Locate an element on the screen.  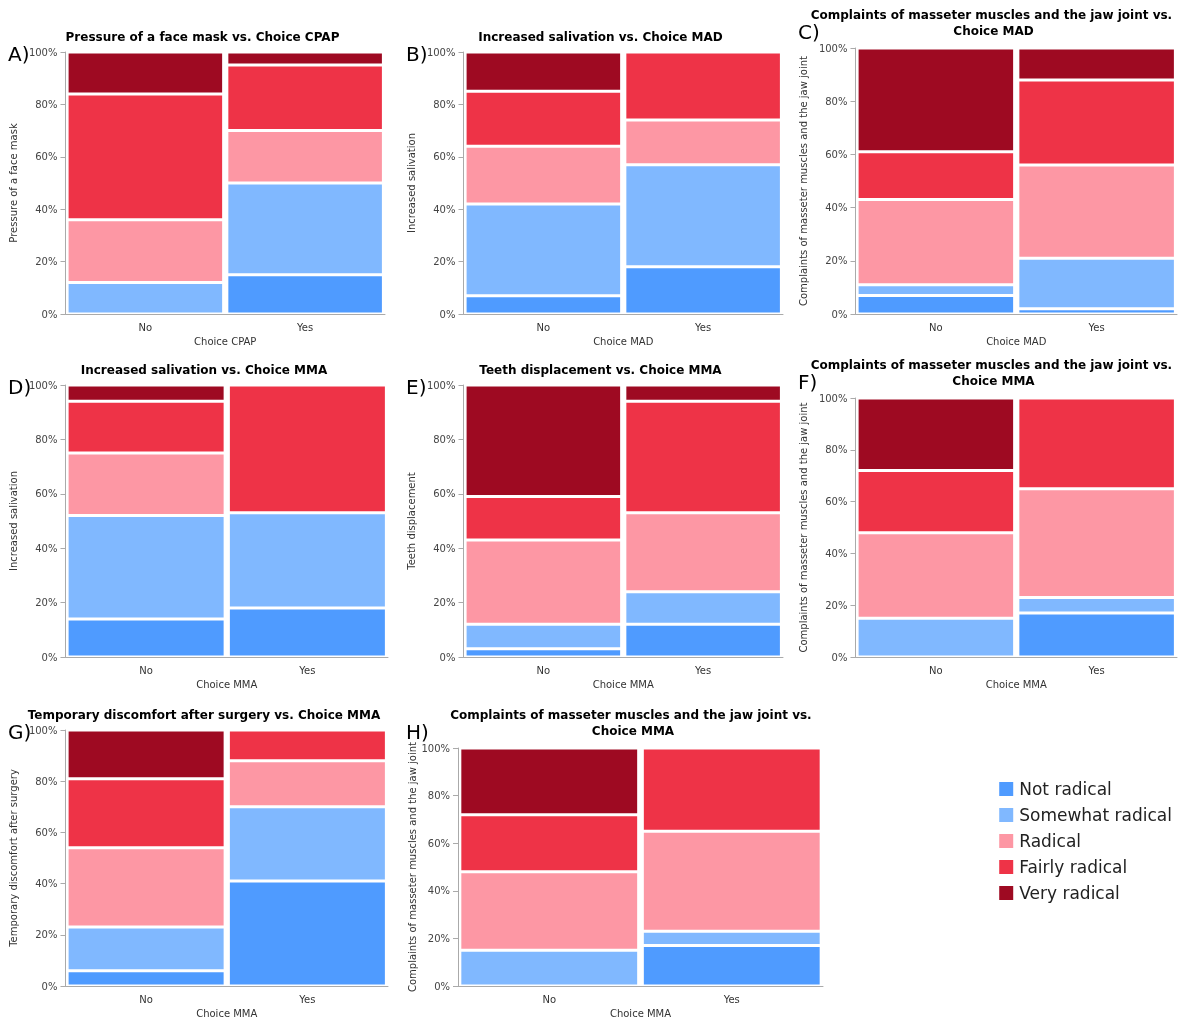
text: F) is located at coordinates (808, 382).